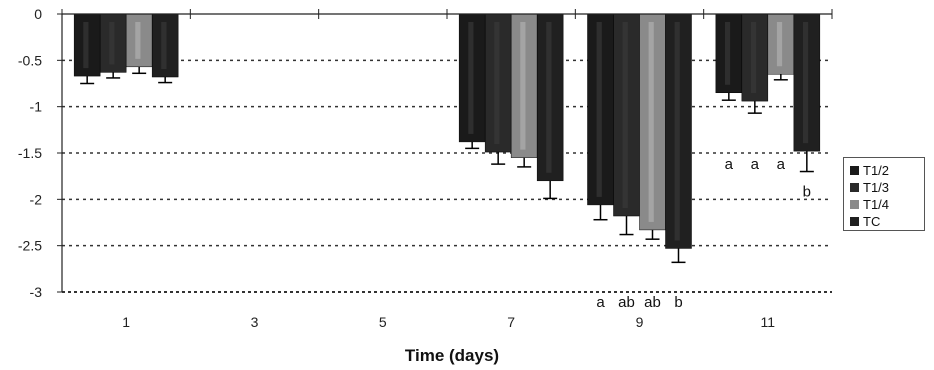 This screenshot has width=934, height=370. I want to click on x-tick-label: 5, so click(383, 322).